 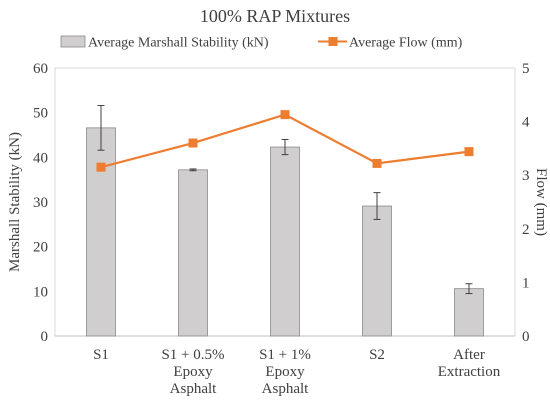 I want to click on category-label-line: After, so click(x=469, y=355).